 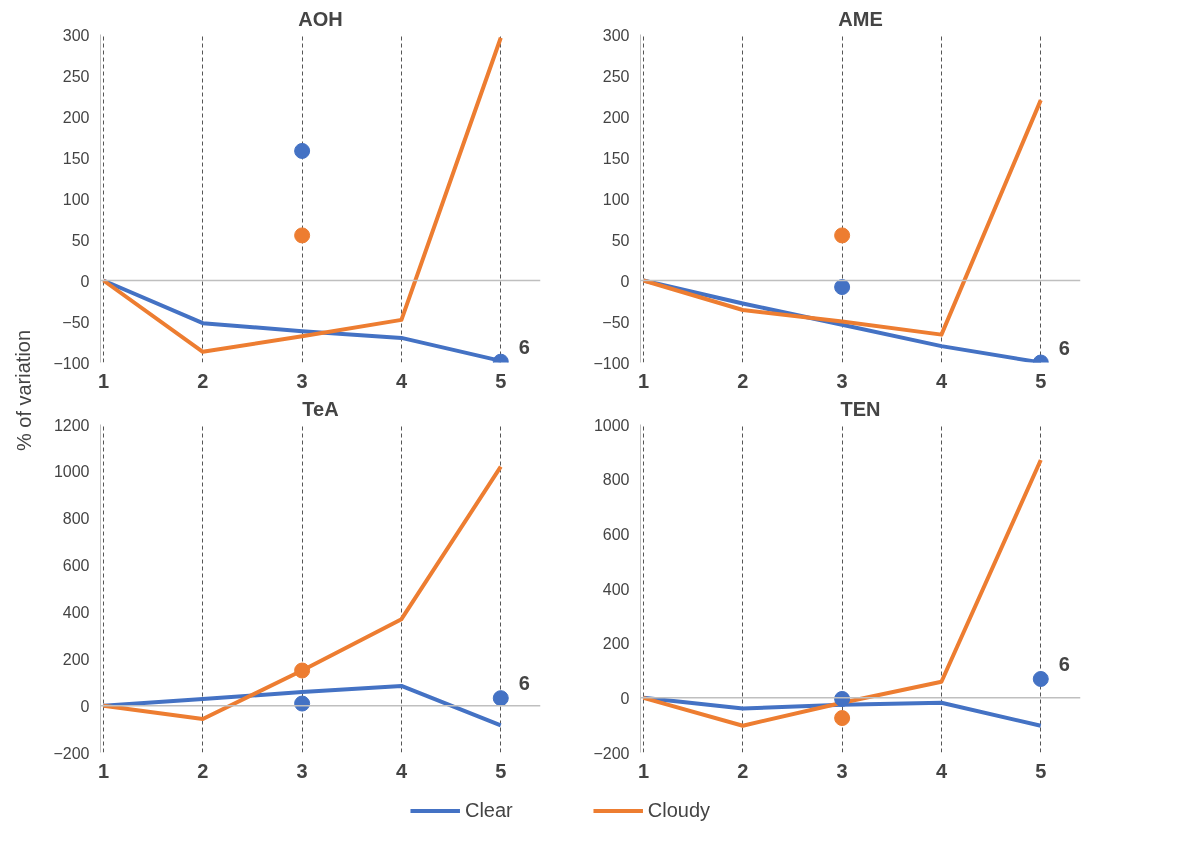 I want to click on chart-title: TEN, so click(x=860, y=408).